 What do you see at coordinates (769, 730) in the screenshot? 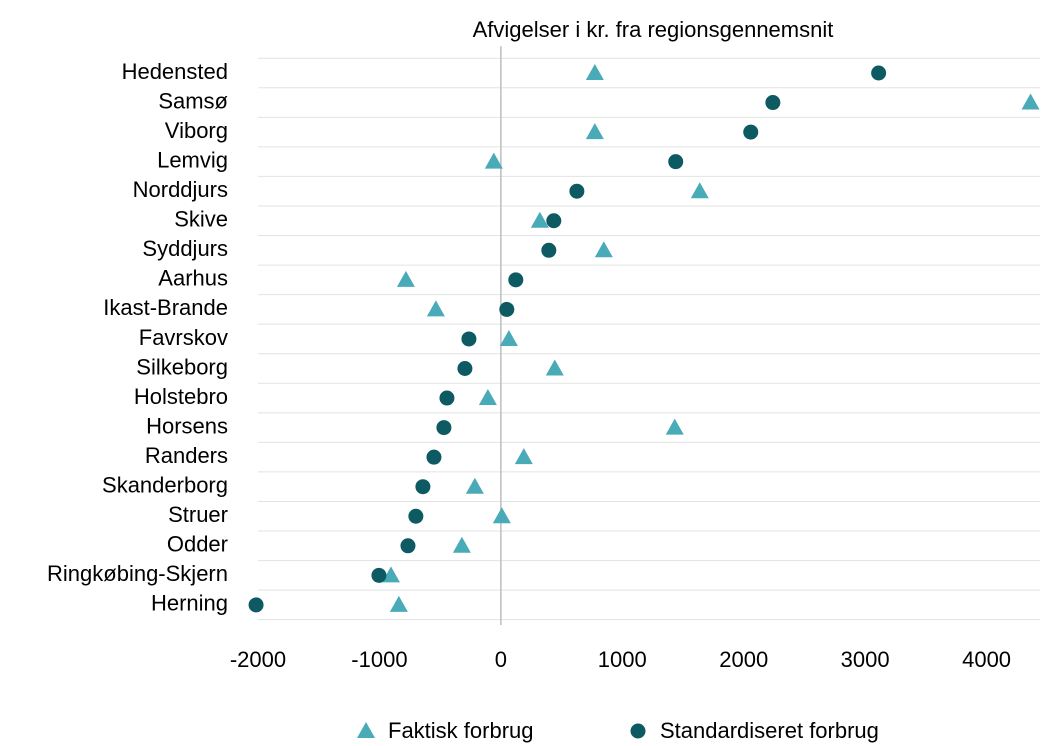
I see `legend-label: Standardiseret forbrug` at bounding box center [769, 730].